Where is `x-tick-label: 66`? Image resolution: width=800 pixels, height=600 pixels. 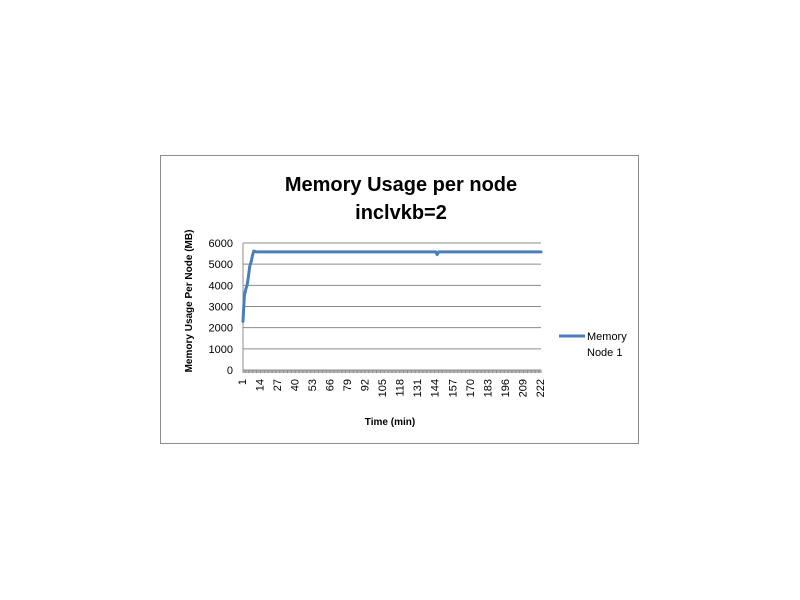
x-tick-label: 66 is located at coordinates (331, 385).